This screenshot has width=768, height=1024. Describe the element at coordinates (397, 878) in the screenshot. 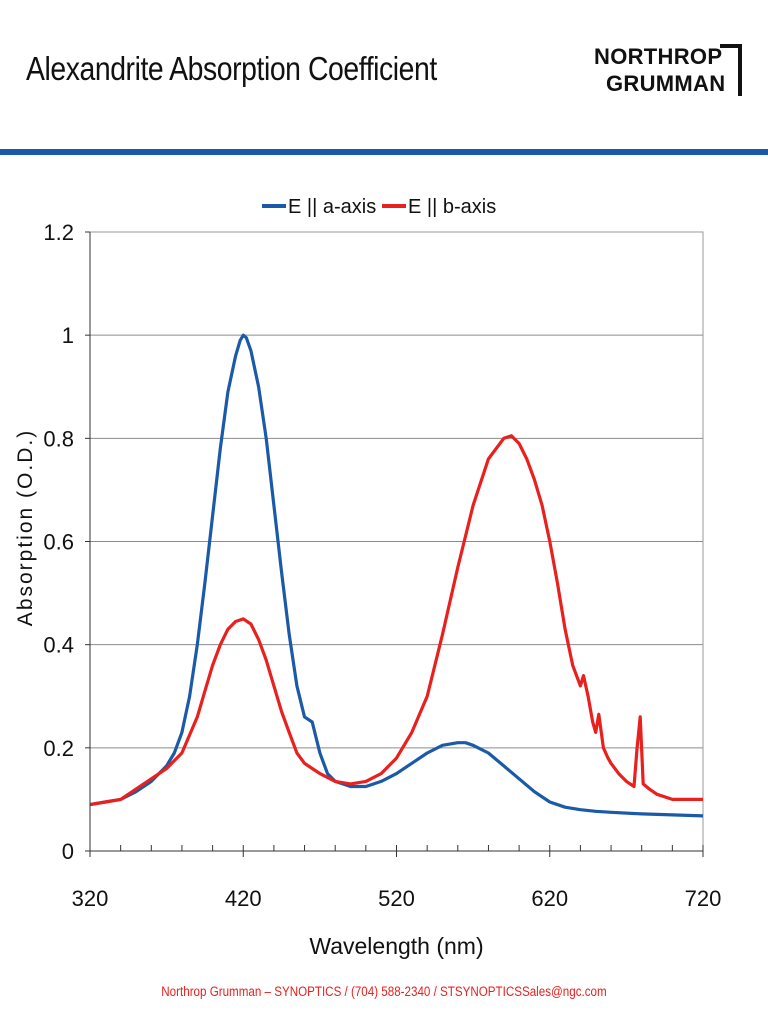

I see `x-axis-ticks: 320 420 520 620 720` at that location.